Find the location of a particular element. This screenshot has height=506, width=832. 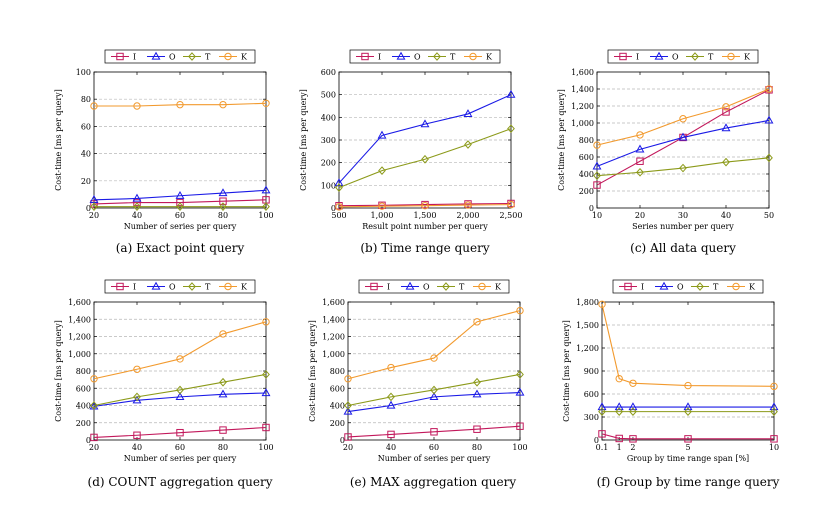

series-line-O is located at coordinates (180, 399).